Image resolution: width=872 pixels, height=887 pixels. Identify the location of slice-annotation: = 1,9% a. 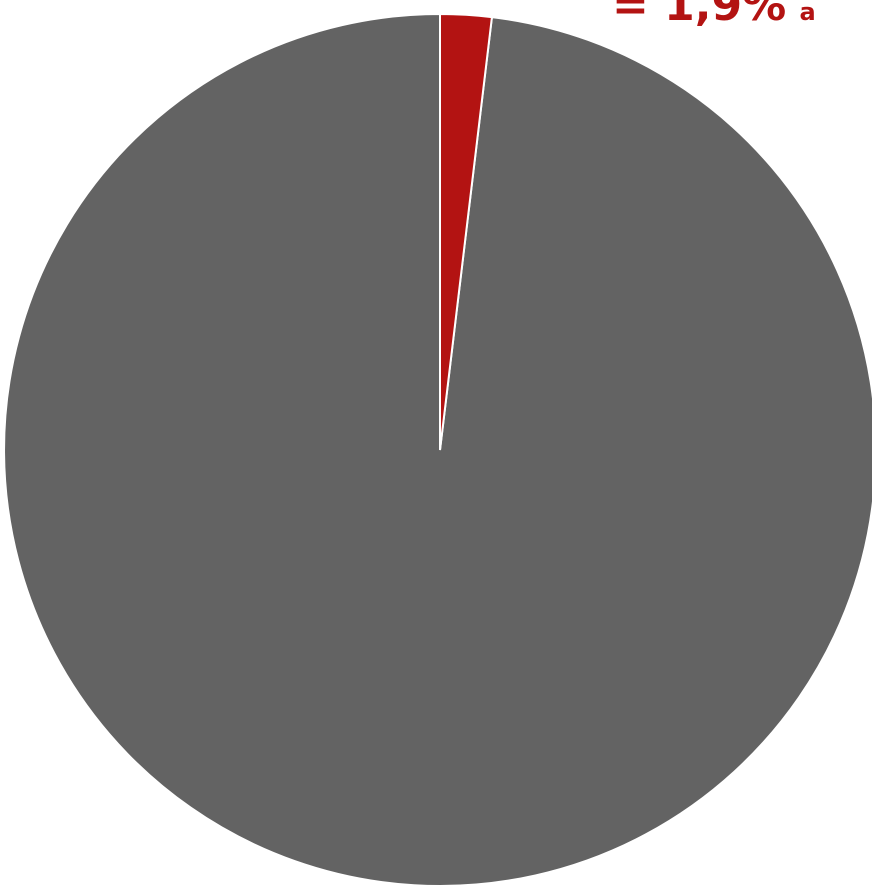
(714, 14).